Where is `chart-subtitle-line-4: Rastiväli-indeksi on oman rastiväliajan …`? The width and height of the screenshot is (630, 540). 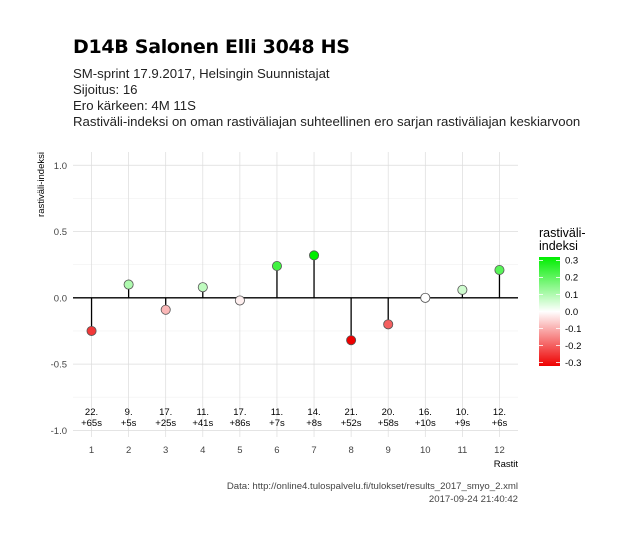 chart-subtitle-line-4: Rastiväli-indeksi on oman rastiväliajan … is located at coordinates (327, 121).